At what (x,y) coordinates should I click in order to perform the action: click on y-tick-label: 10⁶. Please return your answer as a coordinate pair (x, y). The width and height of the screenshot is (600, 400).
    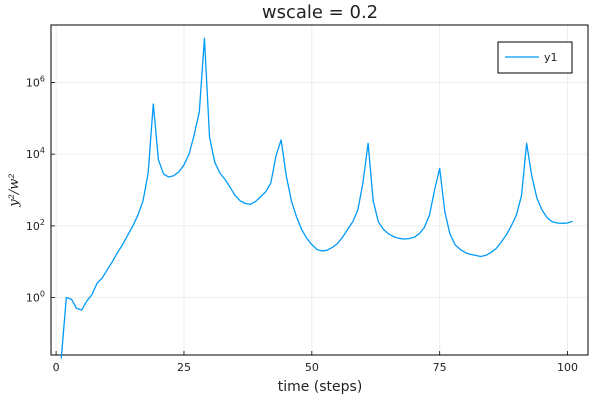
    Looking at the image, I should click on (35, 81).